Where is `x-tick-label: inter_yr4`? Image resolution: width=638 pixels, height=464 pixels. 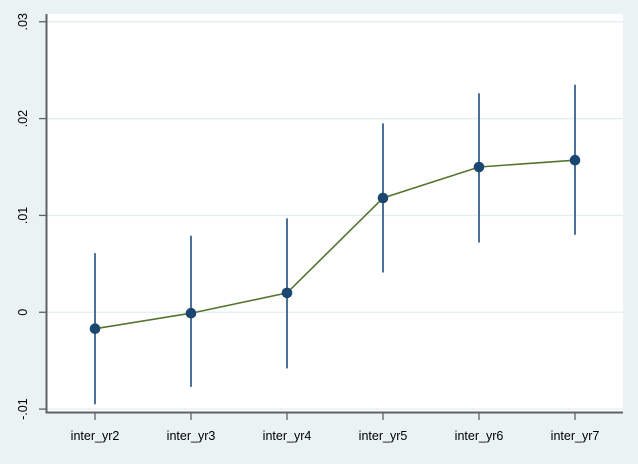
x-tick-label: inter_yr4 is located at coordinates (287, 436).